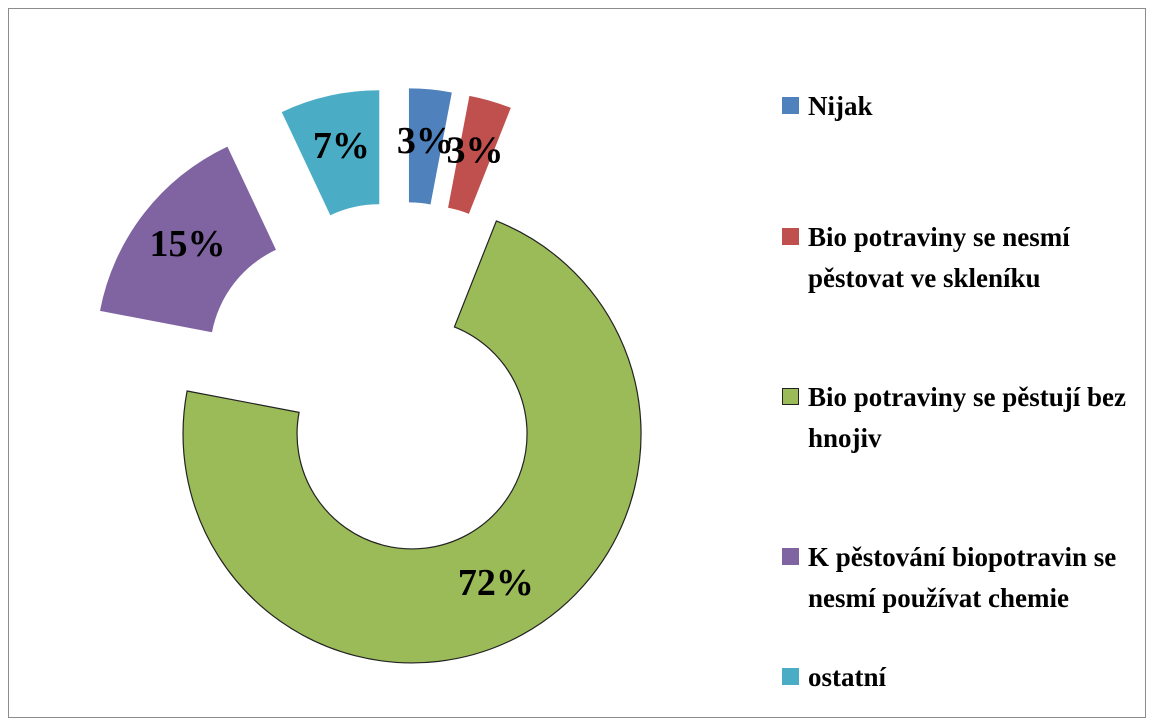  I want to click on legend-label: Bio potraviny se pěstují bez hnojiv, so click(967, 417).